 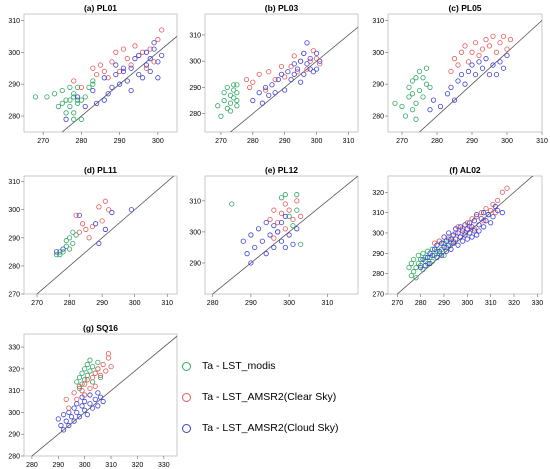 I want to click on x-tick-label: 310, so click(x=328, y=303).